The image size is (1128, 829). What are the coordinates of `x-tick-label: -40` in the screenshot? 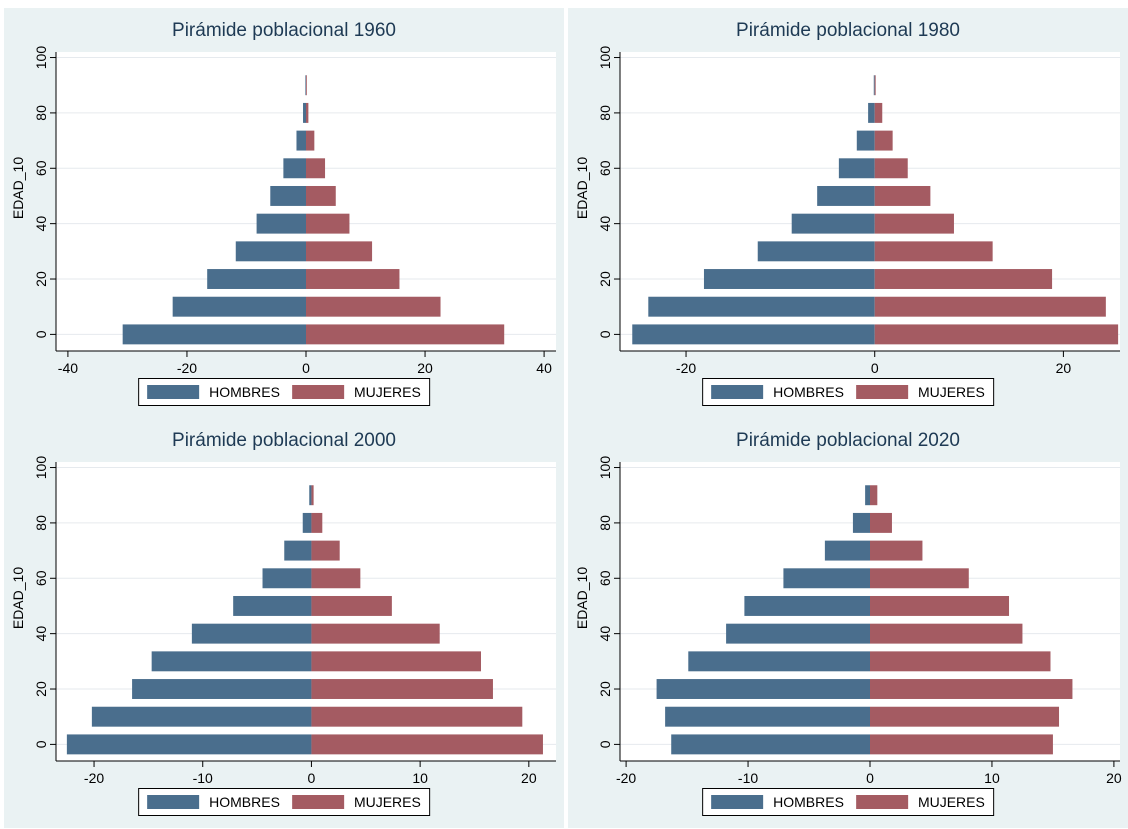 It's located at (68, 368).